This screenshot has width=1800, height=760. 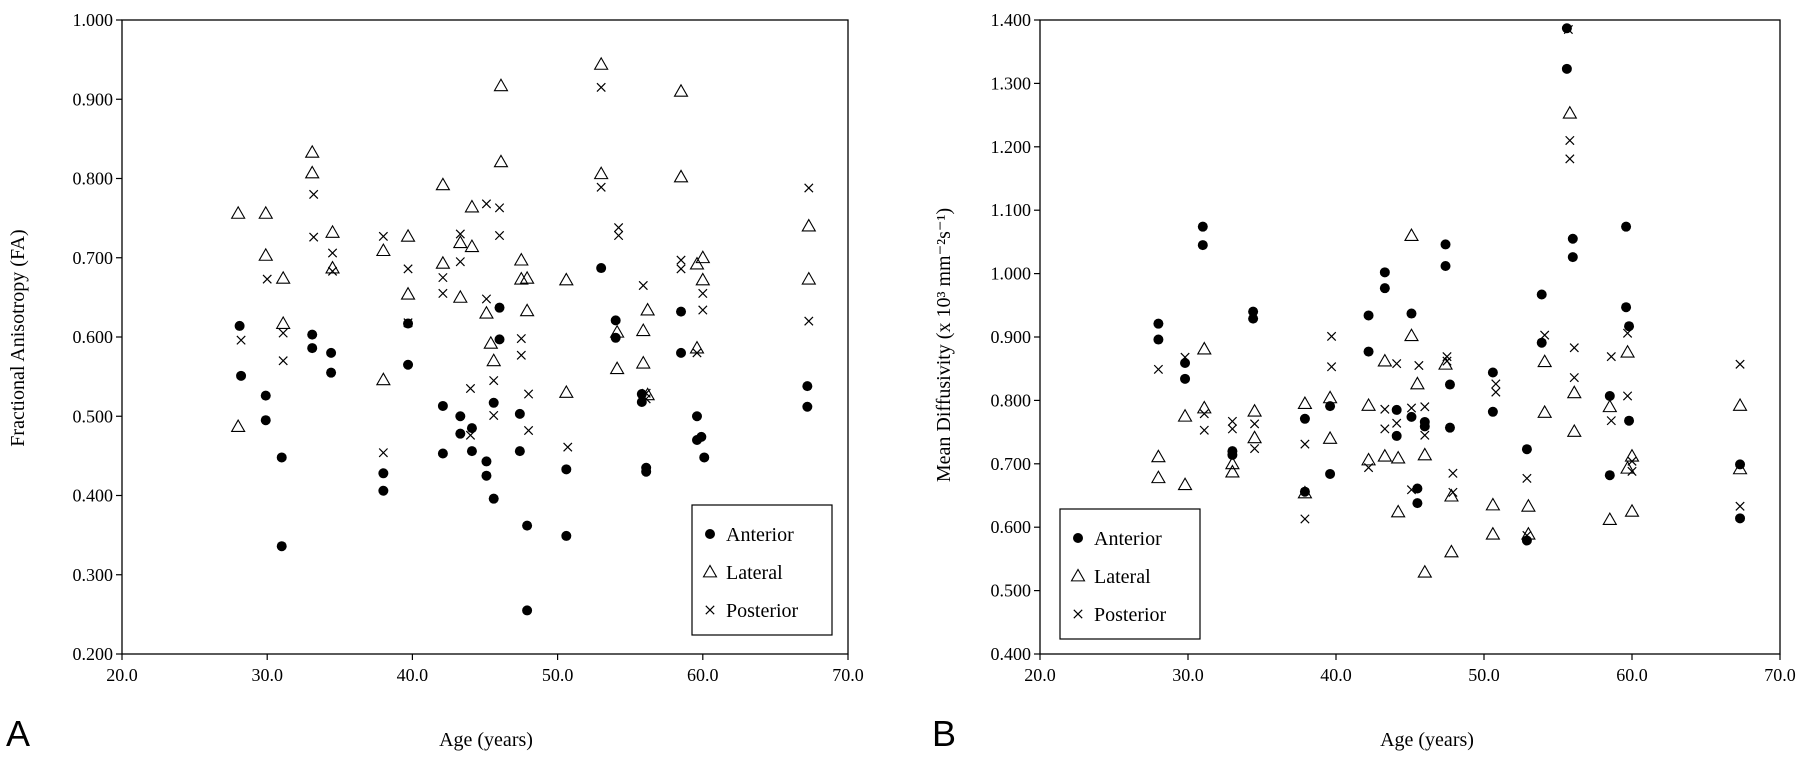 I want to click on panel-a-x-tick-label: 70.0, so click(x=848, y=675).